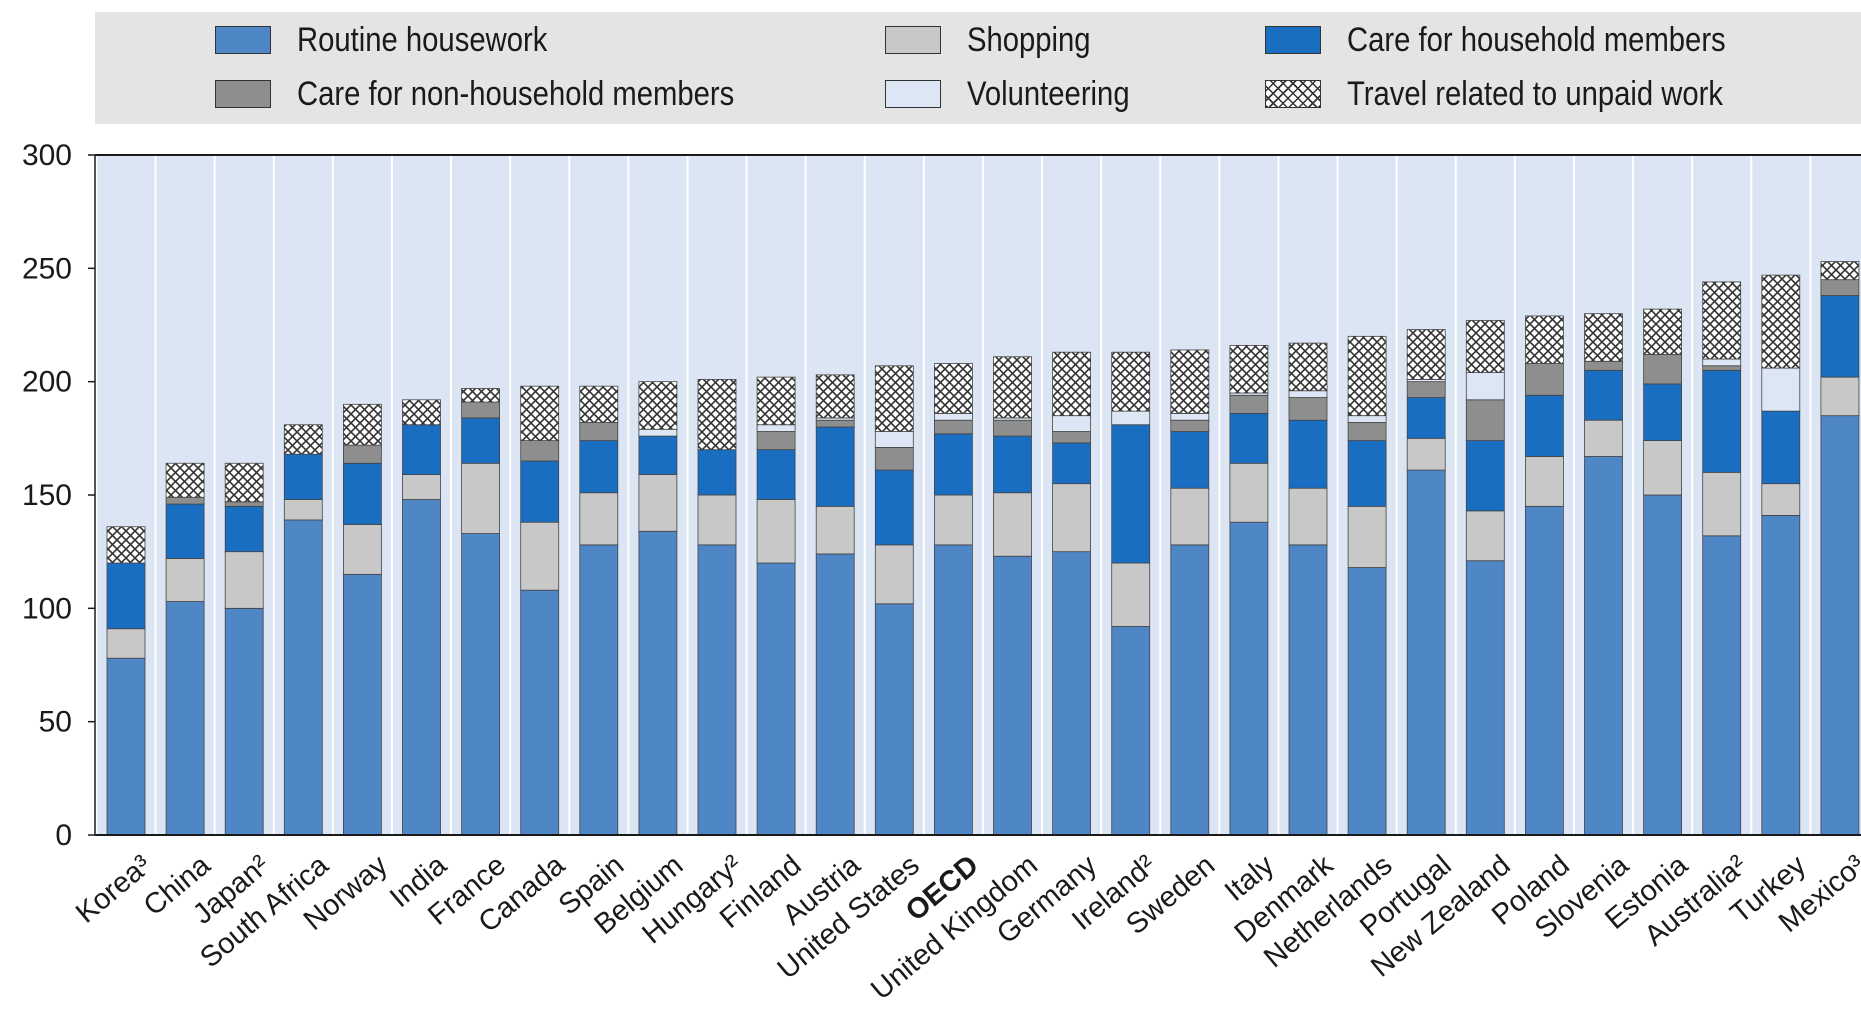 The height and width of the screenshot is (1034, 1861). What do you see at coordinates (303, 439) in the screenshot?
I see `bar-segment-south-africa-travel-related-to-unpaid-work` at bounding box center [303, 439].